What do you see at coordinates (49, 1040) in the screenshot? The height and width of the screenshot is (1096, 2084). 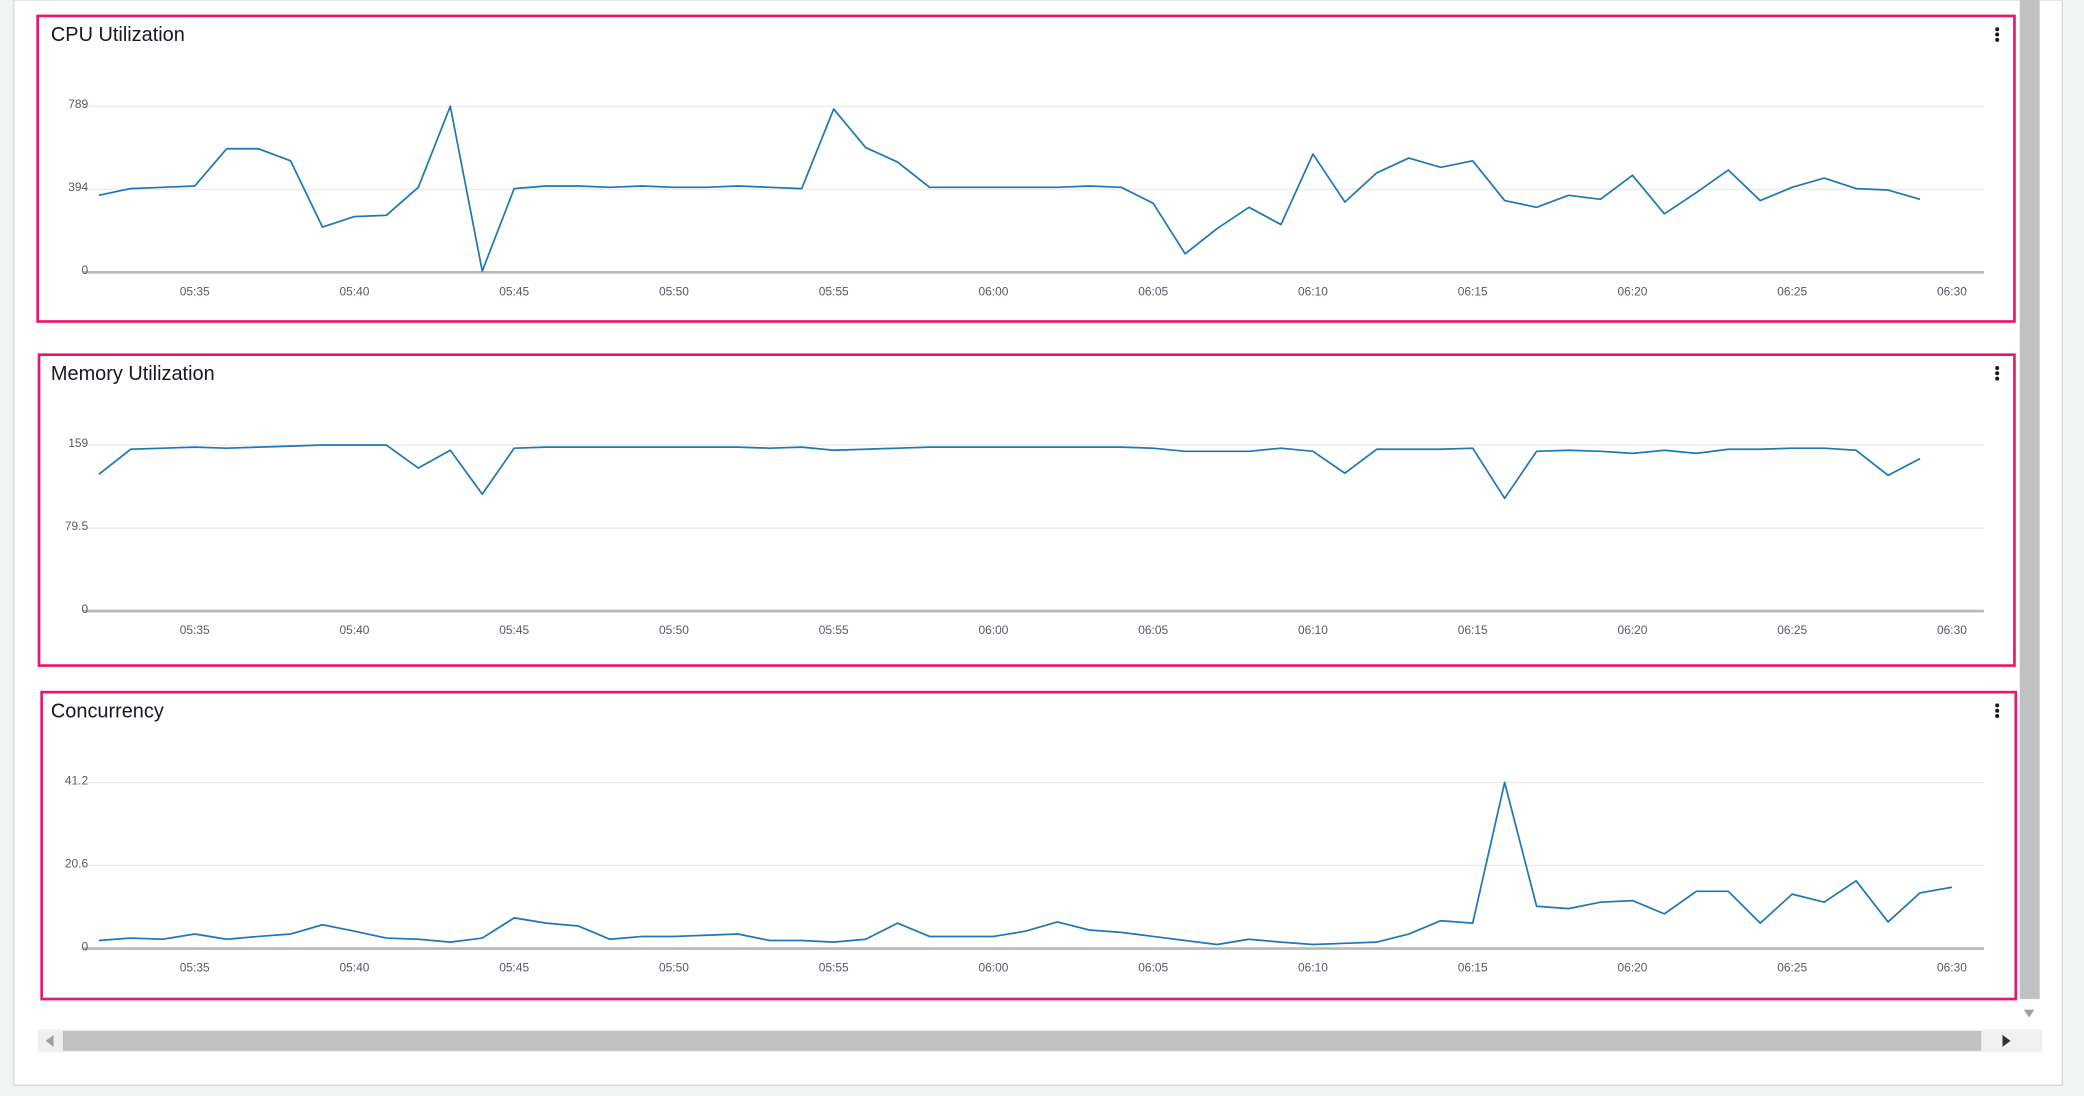 I see `scroll-left-arrow` at bounding box center [49, 1040].